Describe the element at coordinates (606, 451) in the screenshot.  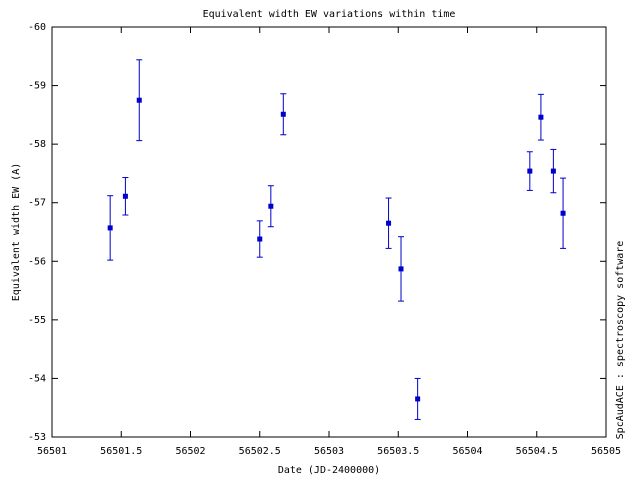
I see `x-tick-label: 56505` at that location.